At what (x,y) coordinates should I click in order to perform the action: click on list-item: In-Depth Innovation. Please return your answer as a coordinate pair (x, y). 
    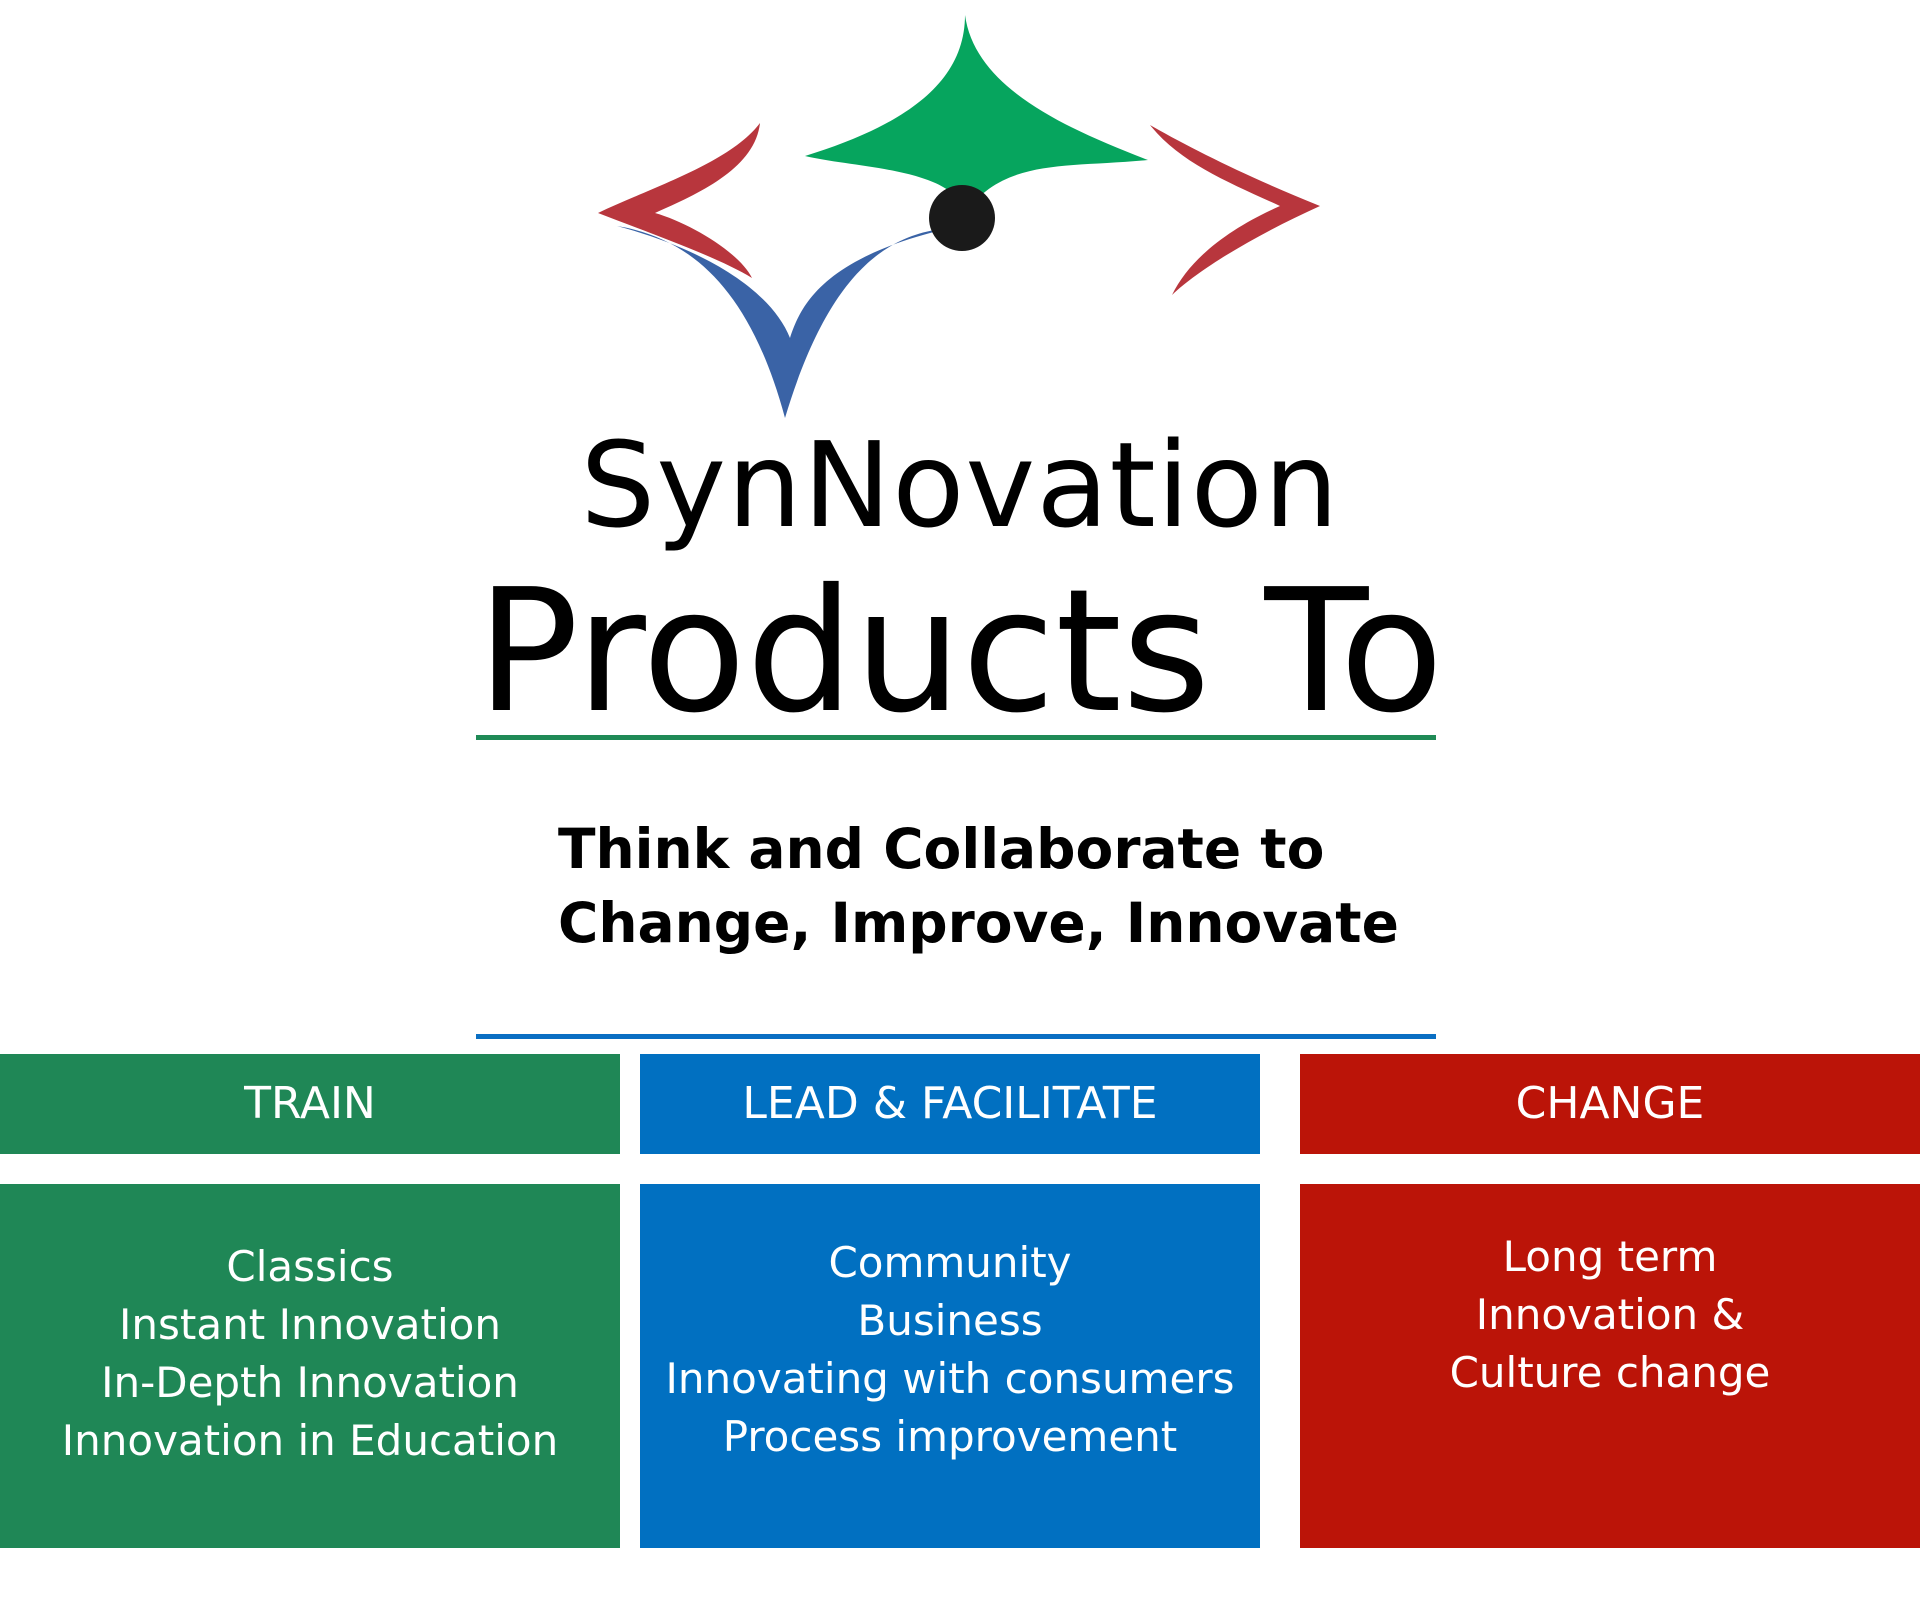
    Looking at the image, I should click on (310, 1382).